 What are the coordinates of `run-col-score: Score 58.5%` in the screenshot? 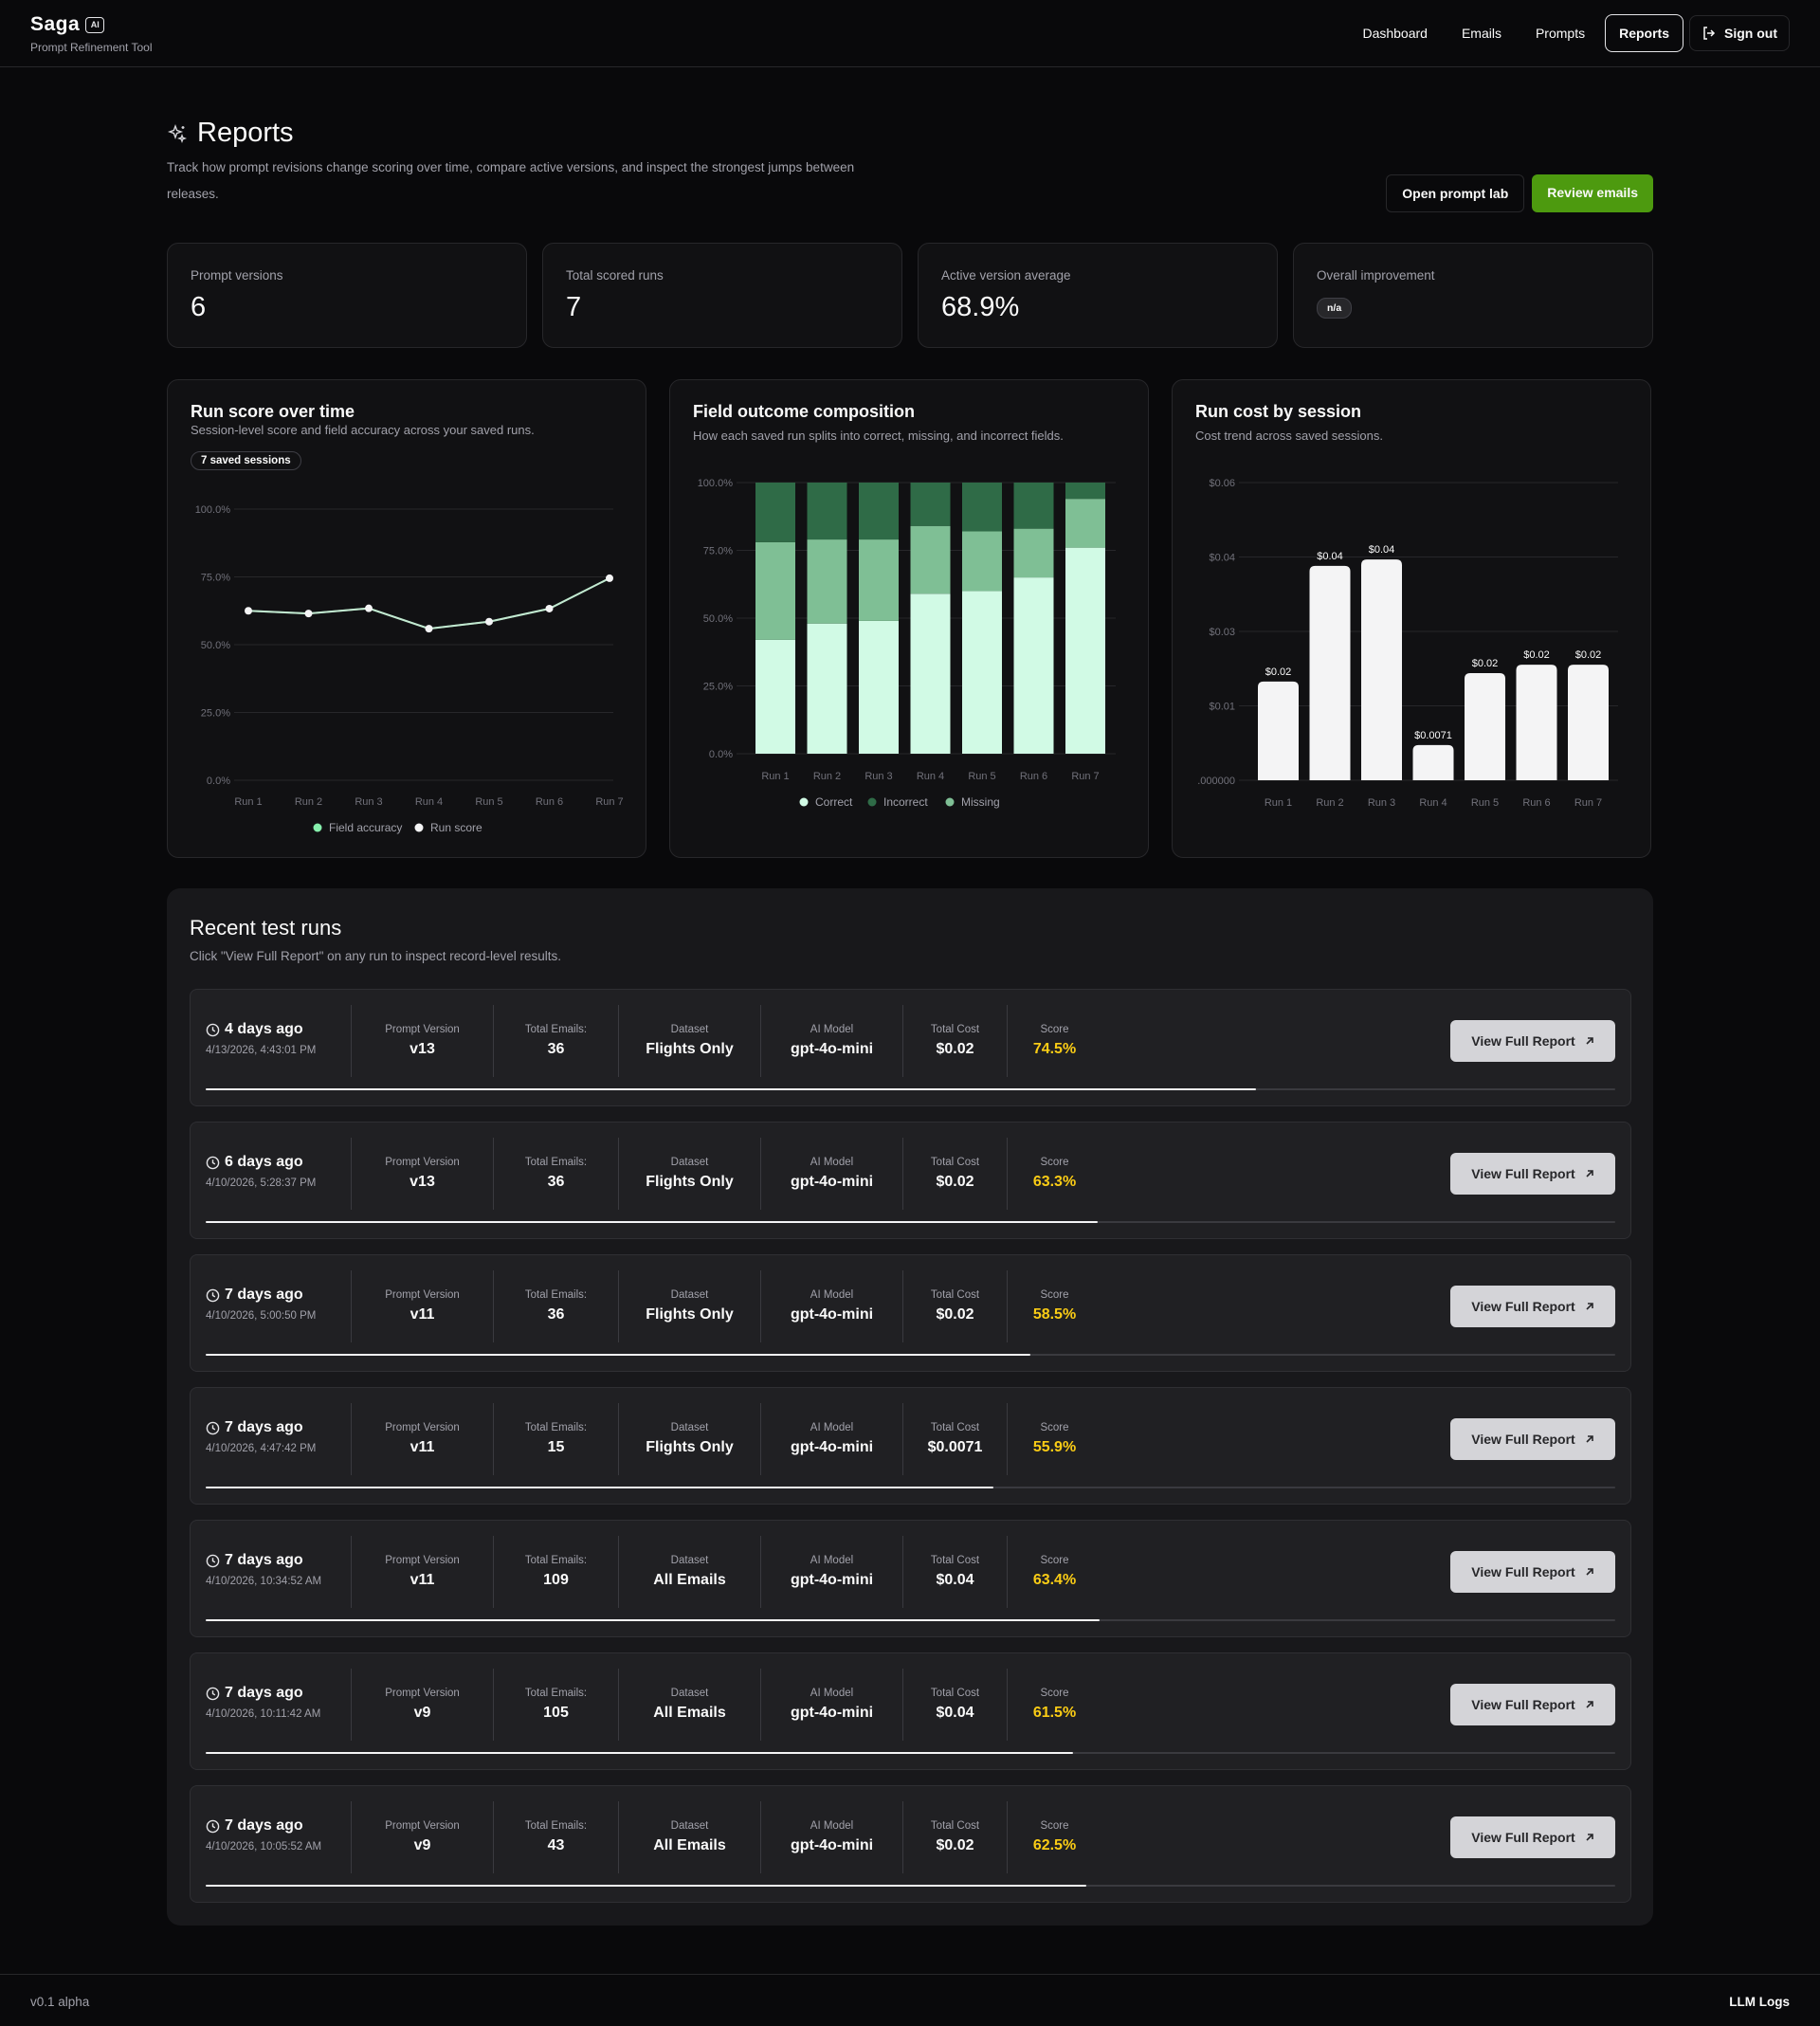 It's located at (1054, 1306).